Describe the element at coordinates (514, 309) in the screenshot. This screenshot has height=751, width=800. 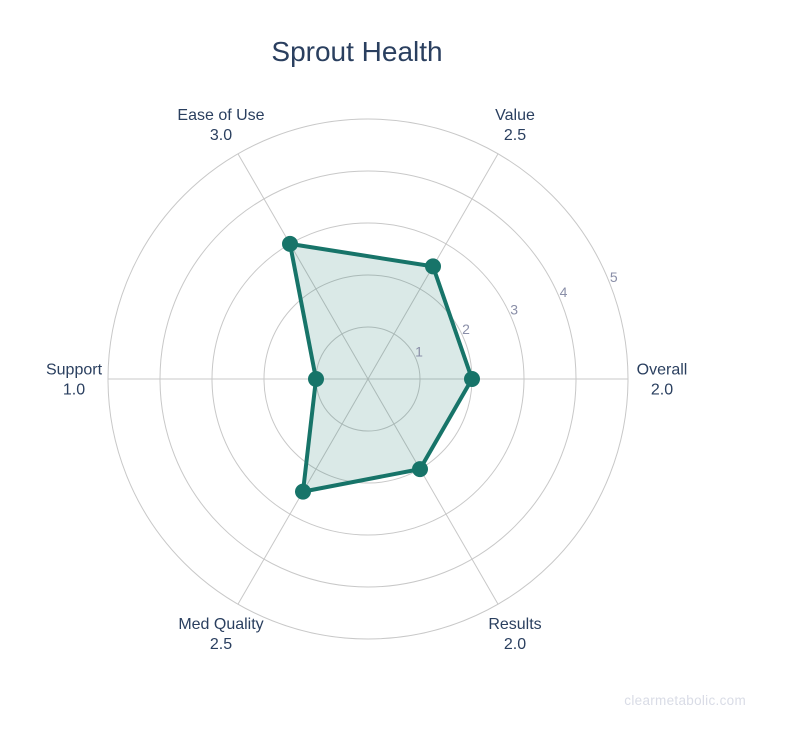
I see `radial-tick-label-3: 3` at that location.